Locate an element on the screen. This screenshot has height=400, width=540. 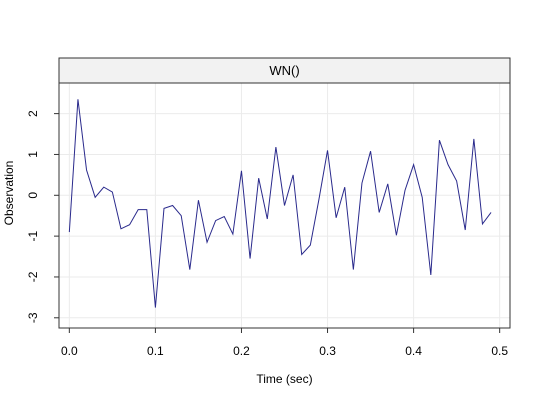
x-tick-label: 0.2 is located at coordinates (241, 351).